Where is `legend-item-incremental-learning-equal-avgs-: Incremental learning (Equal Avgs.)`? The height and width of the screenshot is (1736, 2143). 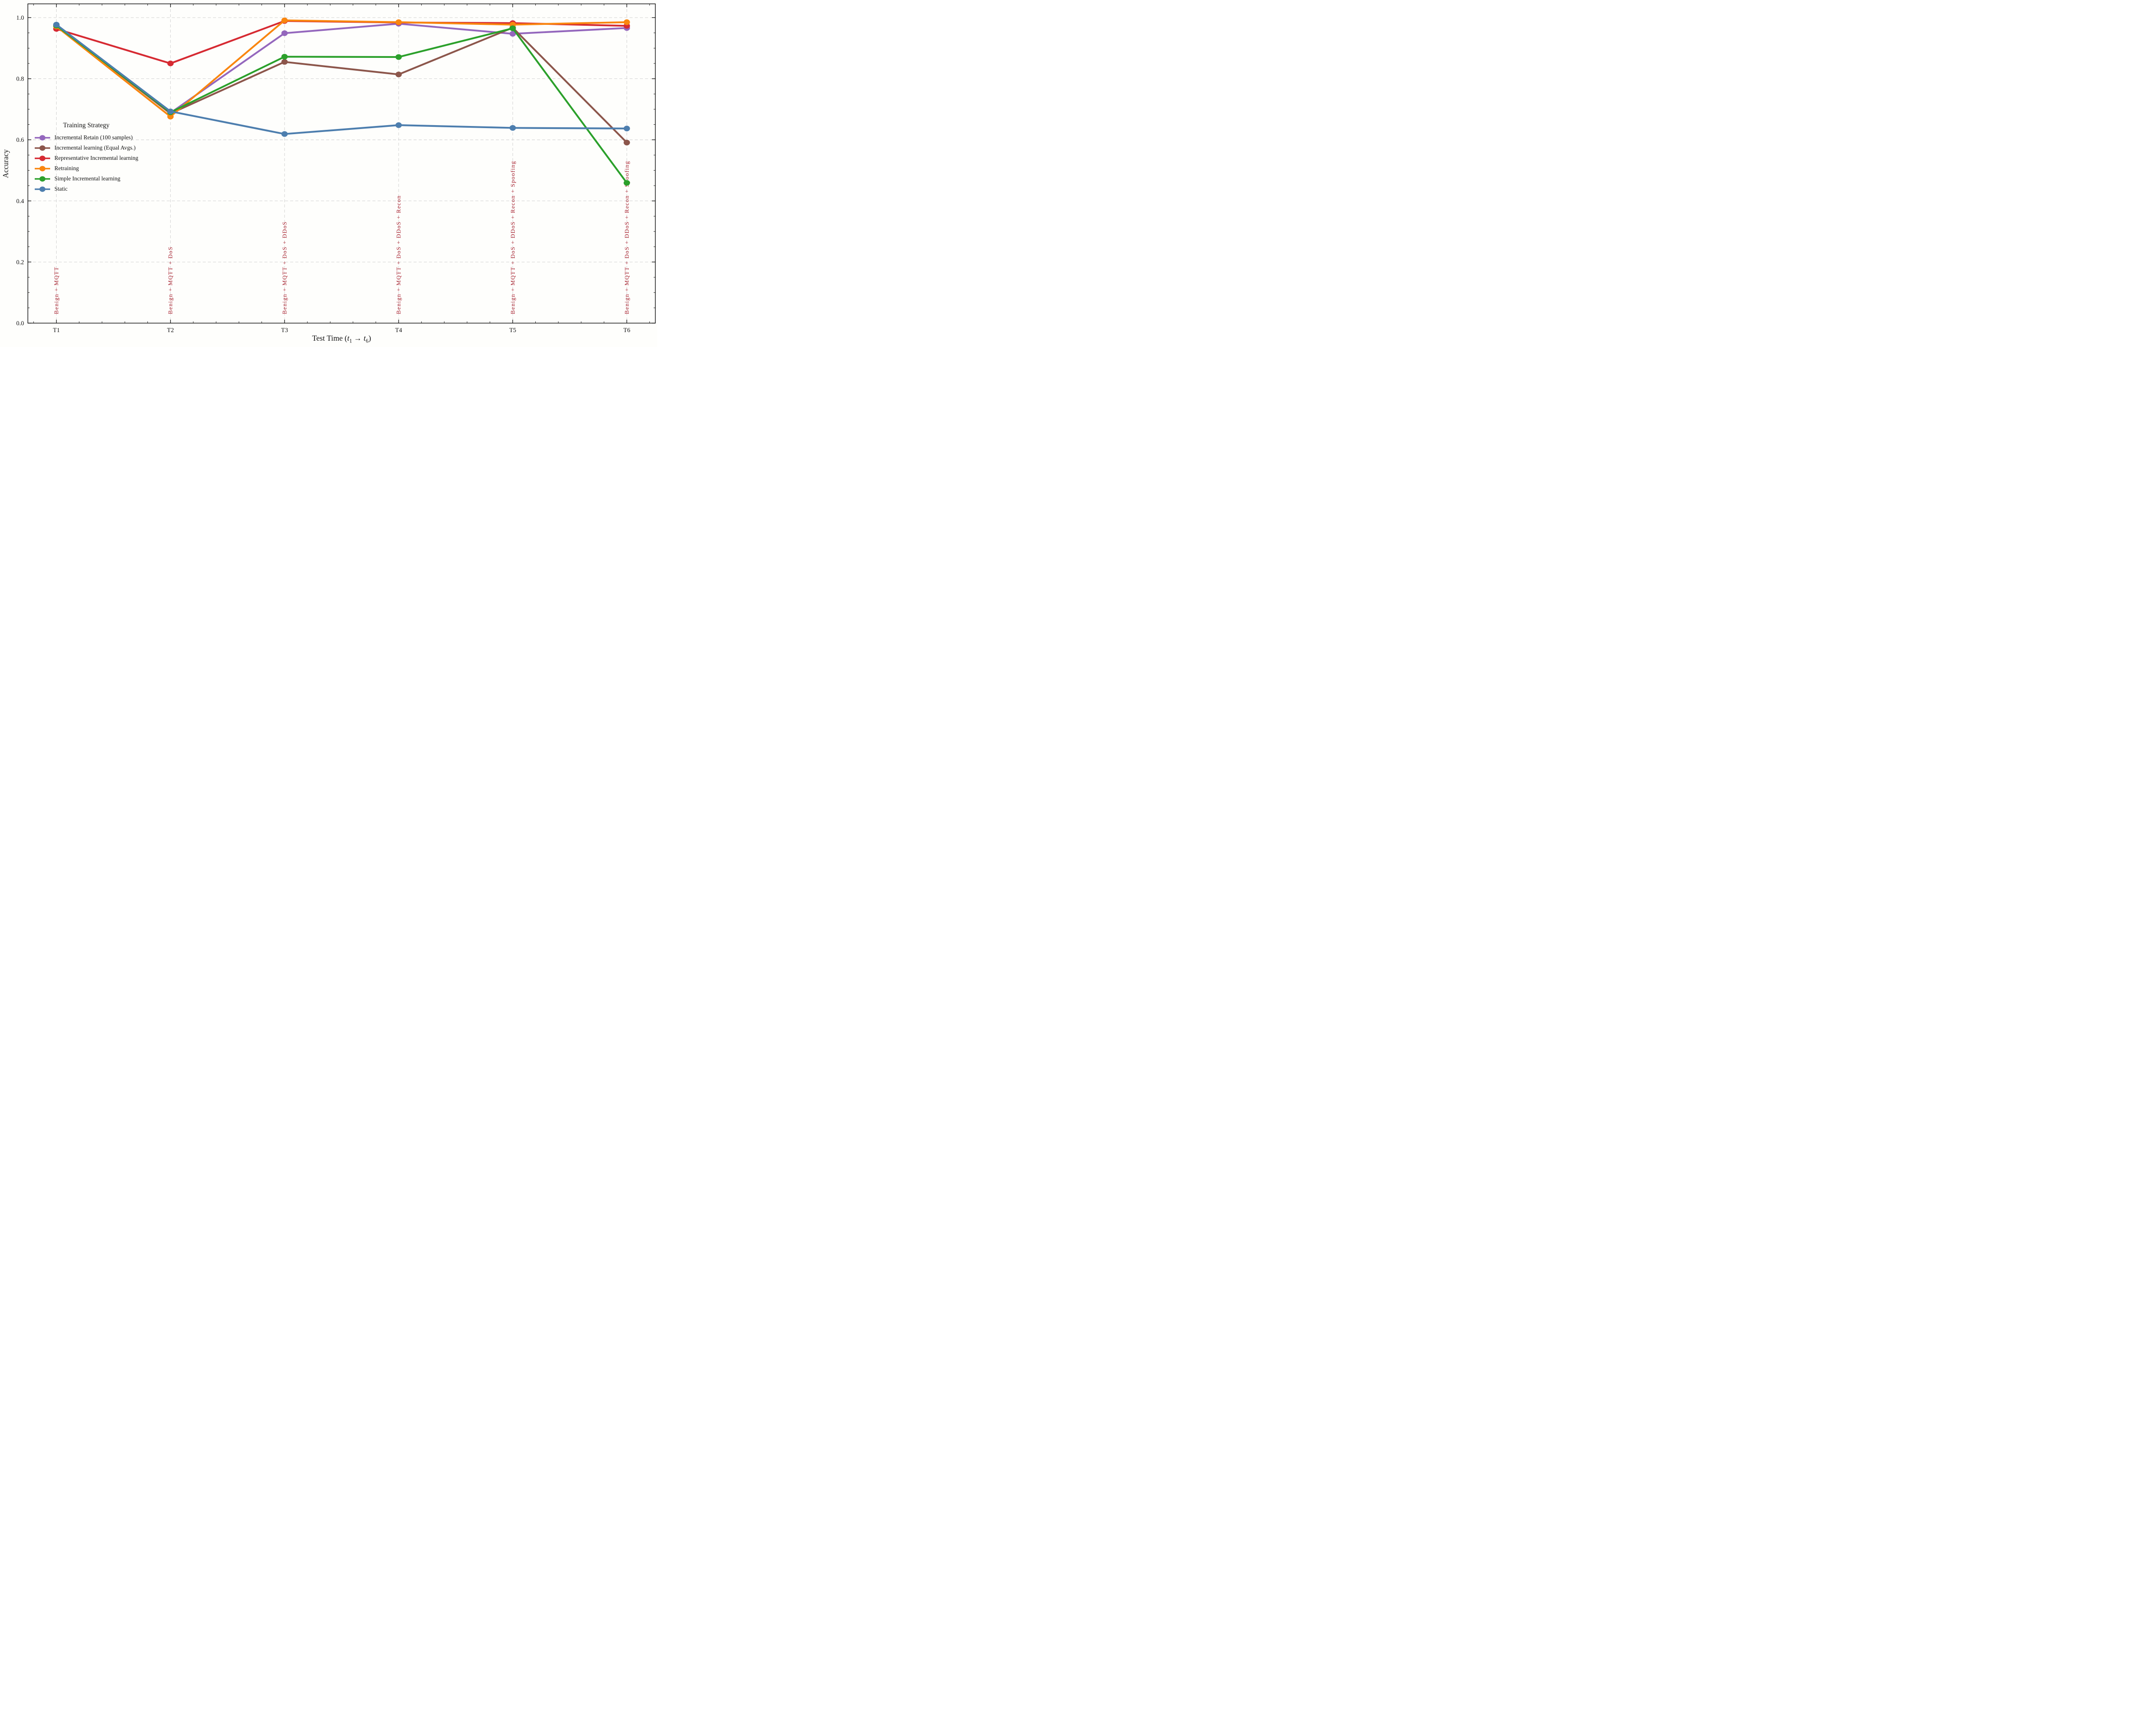
legend-item-incremental-learning-equal-avgs-: Incremental learning (Equal Avgs.) is located at coordinates (86, 147).